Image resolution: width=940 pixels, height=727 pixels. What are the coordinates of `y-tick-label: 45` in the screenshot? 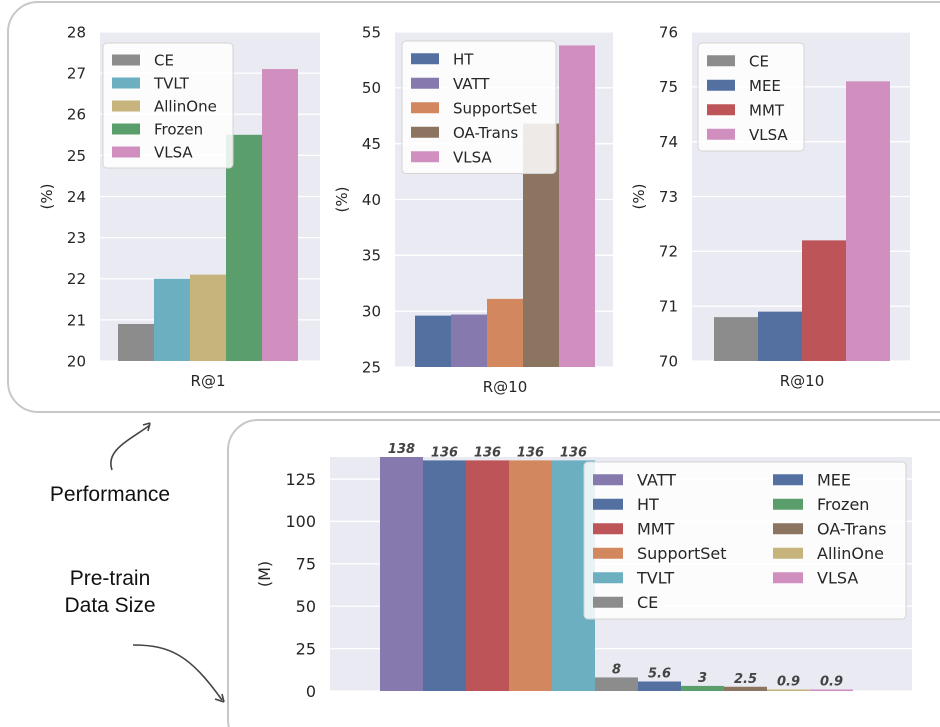 It's located at (371, 144).